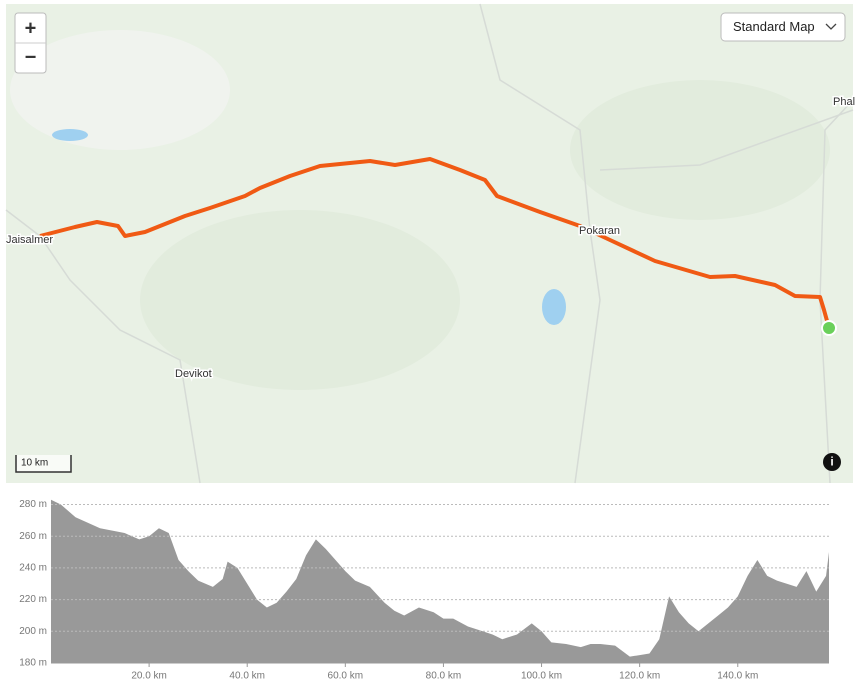  I want to click on y-tick-label: 220 m, so click(33, 599).